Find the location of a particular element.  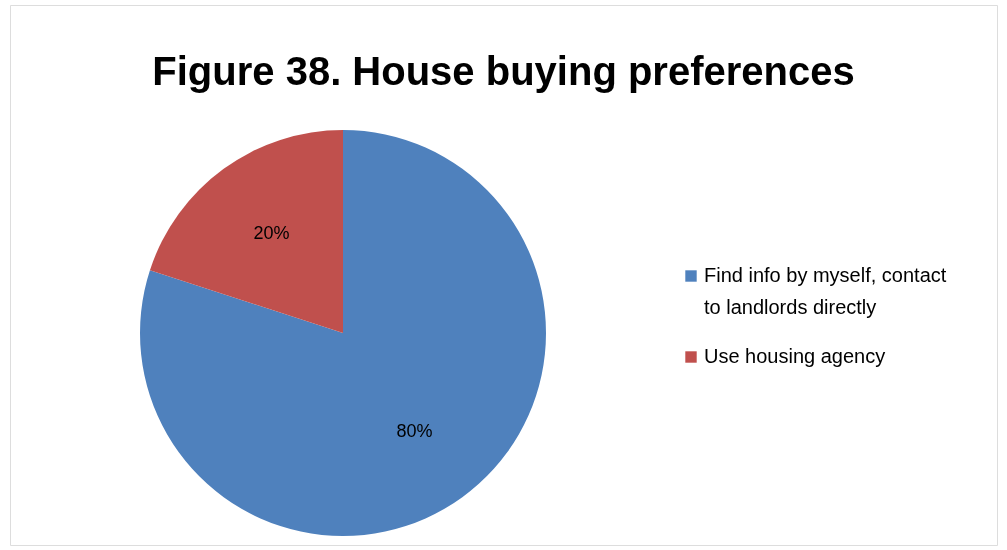

chart-title: Figure 38. House buying preferences is located at coordinates (503, 71).